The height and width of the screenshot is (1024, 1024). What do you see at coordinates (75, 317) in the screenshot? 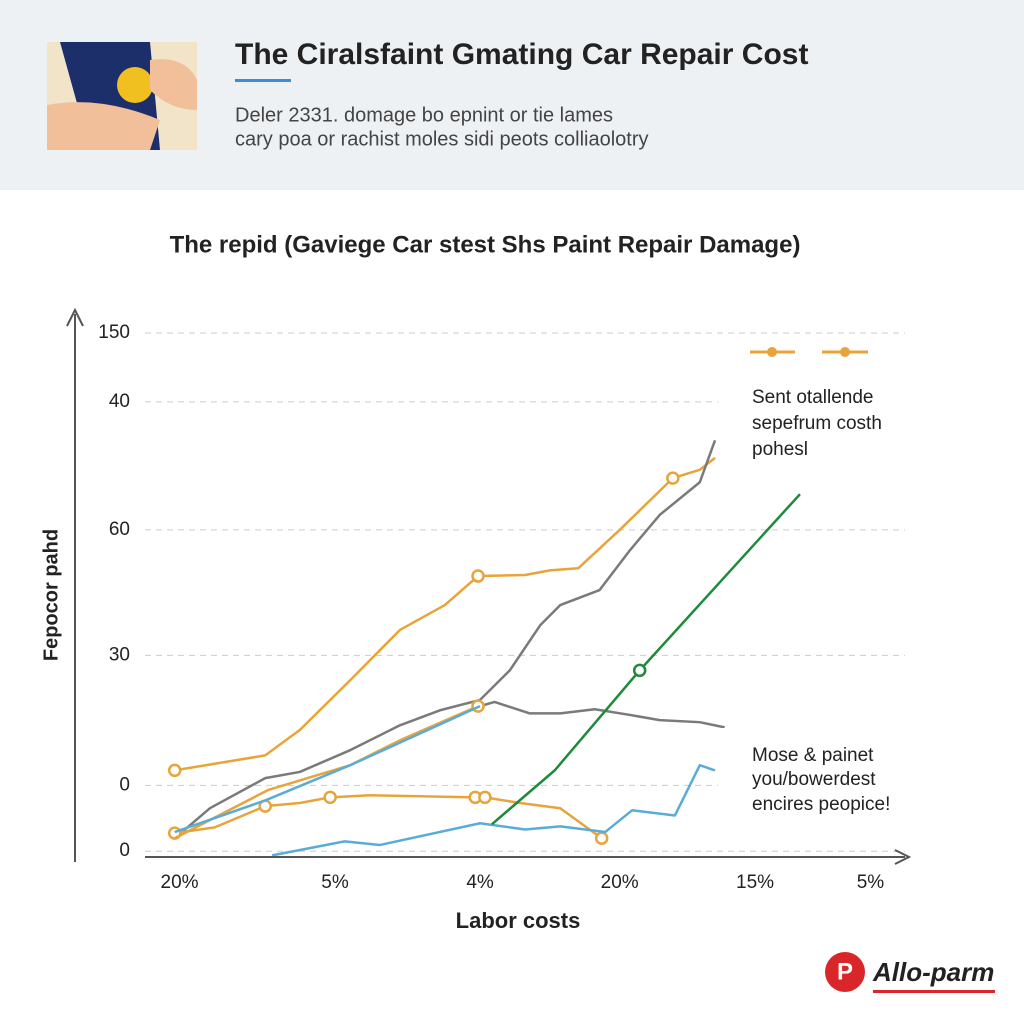
I see `y-axis-arrow` at bounding box center [75, 317].